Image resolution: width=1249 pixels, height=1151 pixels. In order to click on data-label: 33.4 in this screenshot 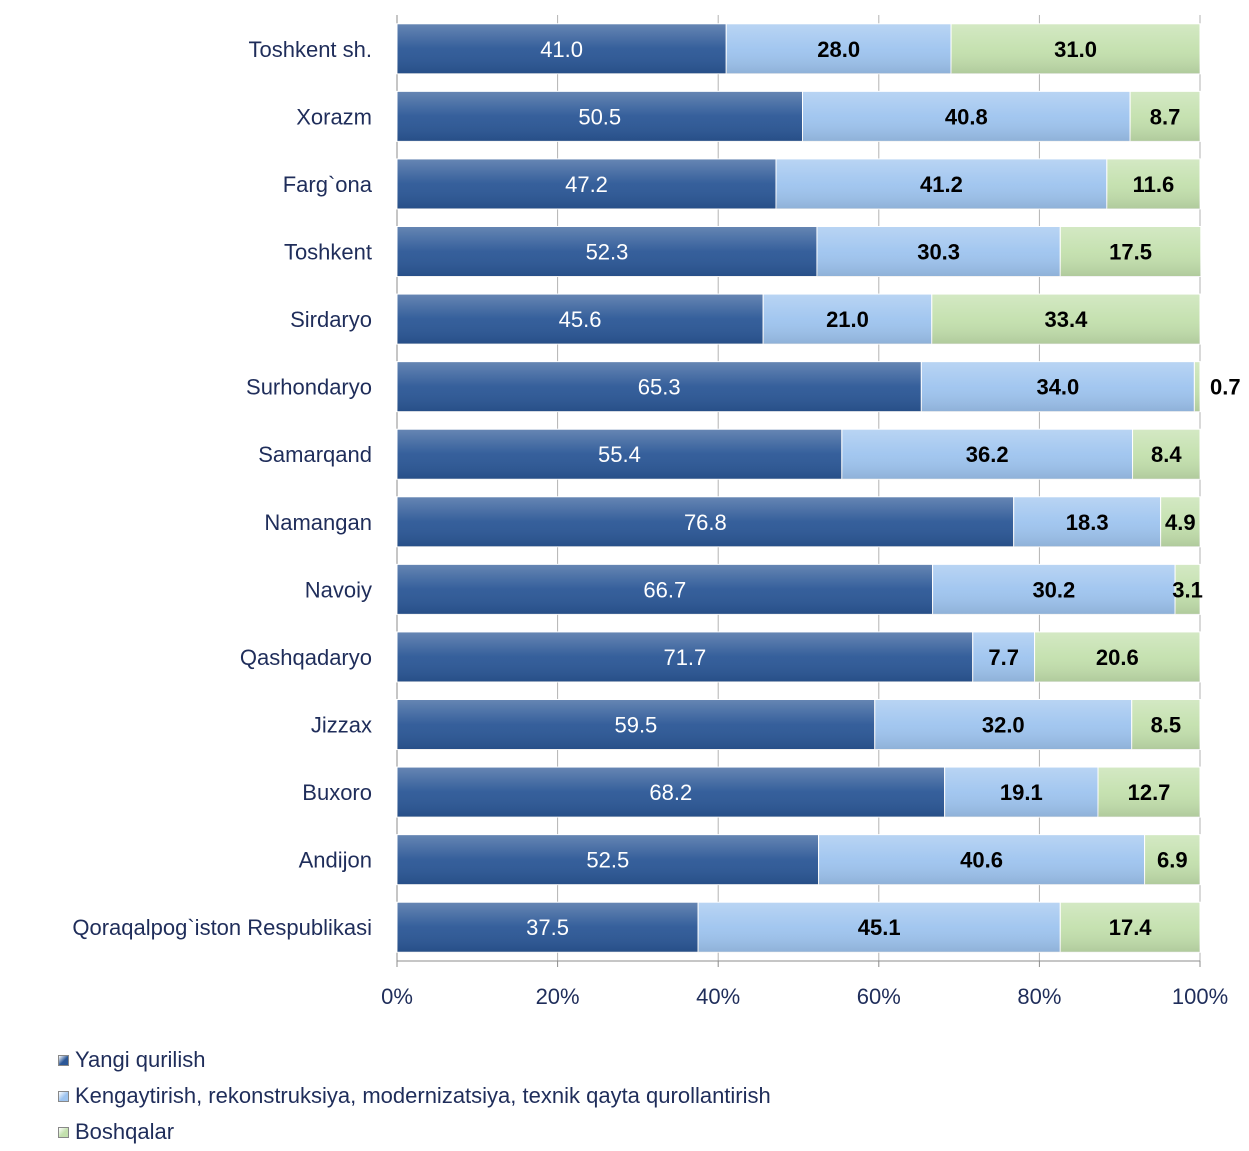, I will do `click(1066, 319)`.